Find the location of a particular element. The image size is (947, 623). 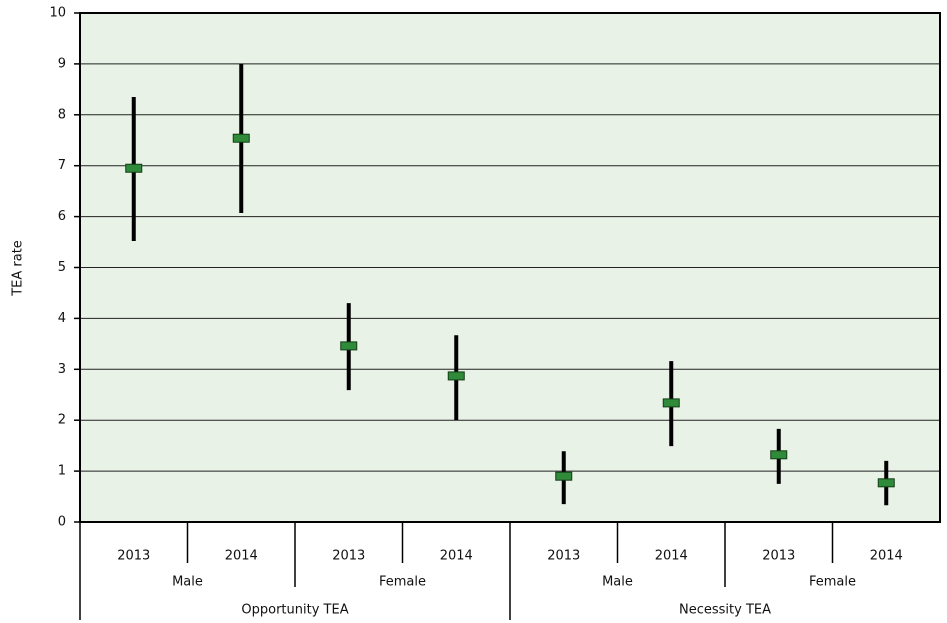

supergroup-label: Necessity TEA is located at coordinates (725, 610).